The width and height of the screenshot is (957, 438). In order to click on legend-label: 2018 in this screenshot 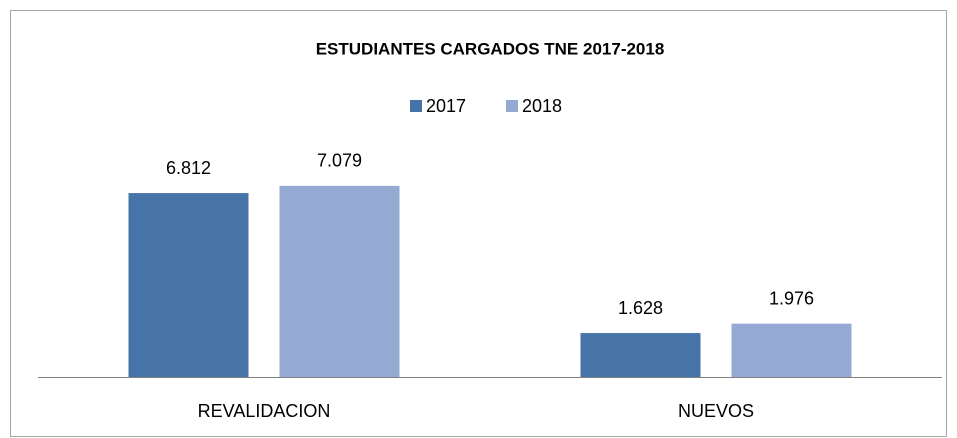, I will do `click(542, 106)`.